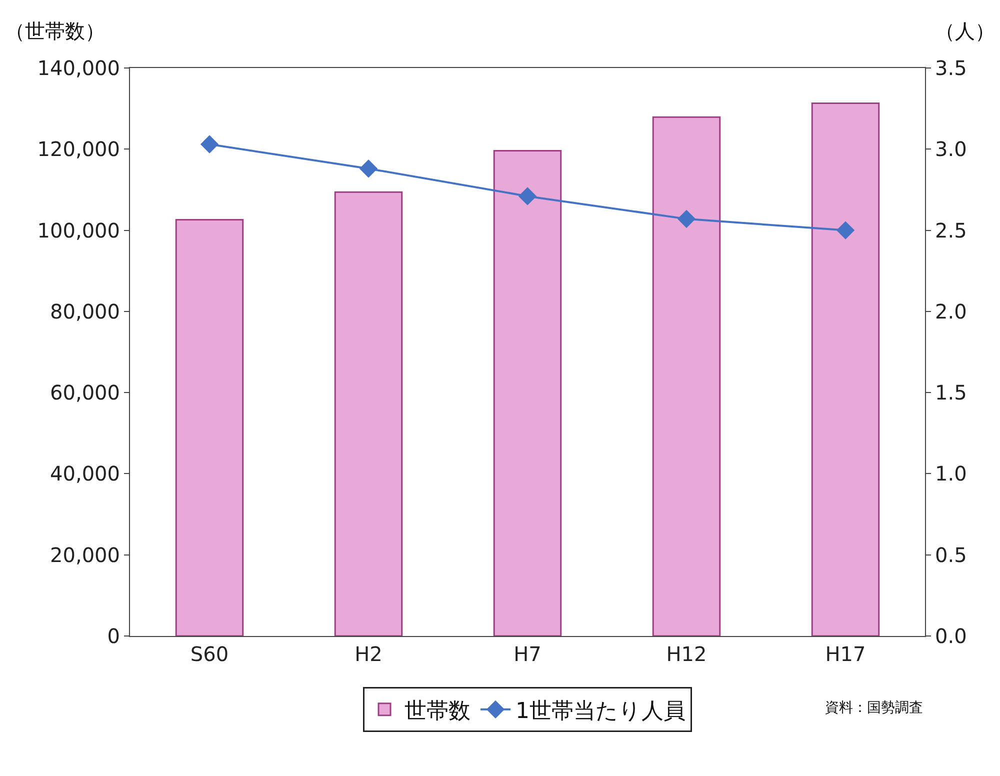 Image resolution: width=1000 pixels, height=776 pixels. Describe the element at coordinates (85, 392) in the screenshot. I see `y-tick-label: 60,000` at that location.